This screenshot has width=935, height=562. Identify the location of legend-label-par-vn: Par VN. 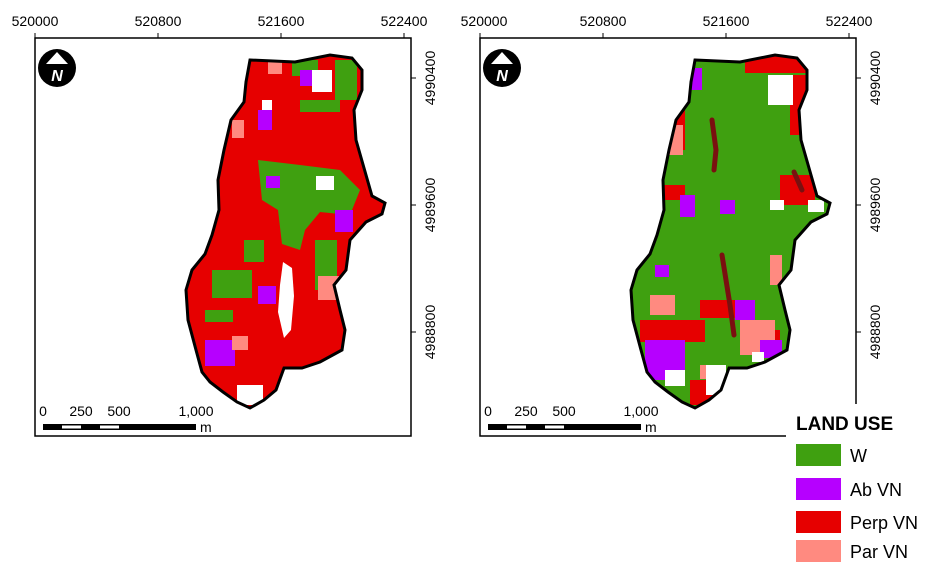
(879, 552).